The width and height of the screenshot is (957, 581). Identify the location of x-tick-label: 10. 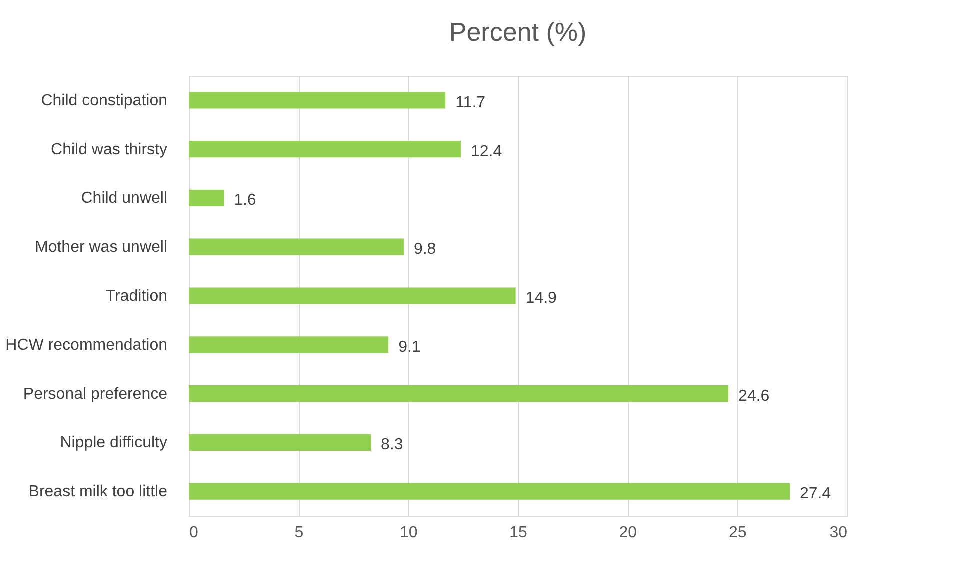
(409, 533).